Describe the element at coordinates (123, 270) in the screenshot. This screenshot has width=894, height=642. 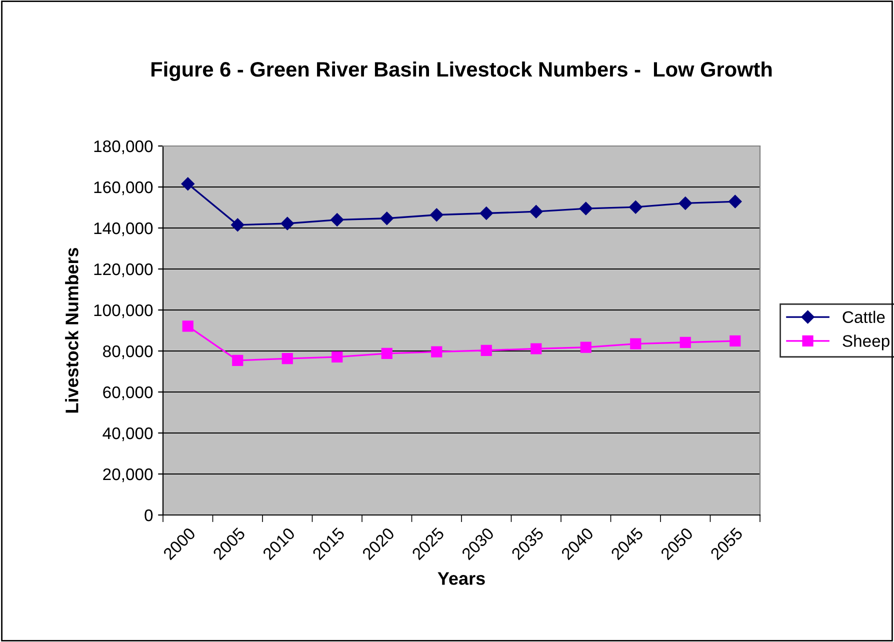
I see `y-tick-label: 120,000` at that location.